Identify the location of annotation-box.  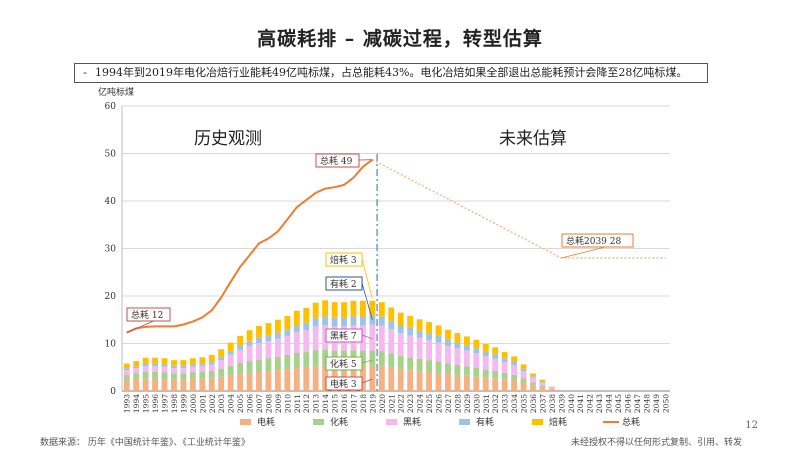
(344, 283).